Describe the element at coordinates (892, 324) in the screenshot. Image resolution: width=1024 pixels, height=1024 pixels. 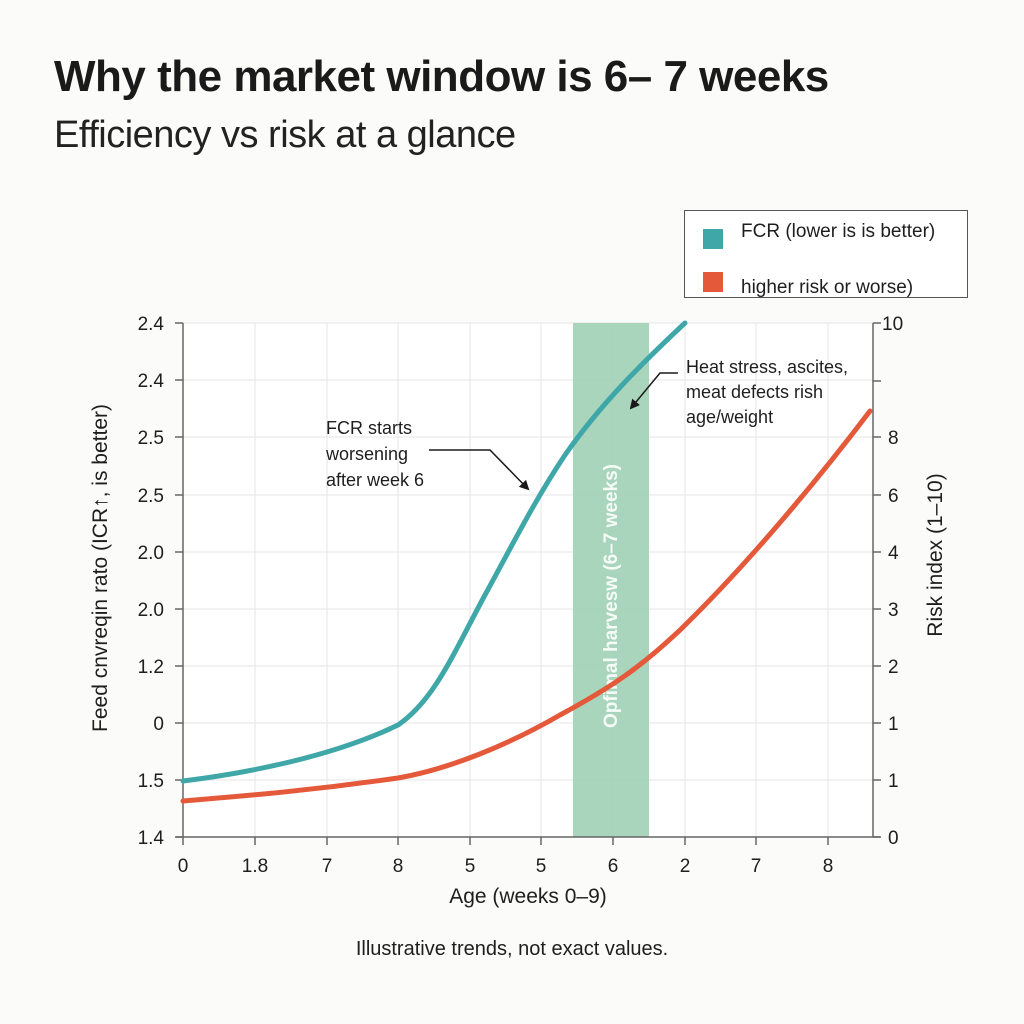
I see `svg-text: 10` at that location.